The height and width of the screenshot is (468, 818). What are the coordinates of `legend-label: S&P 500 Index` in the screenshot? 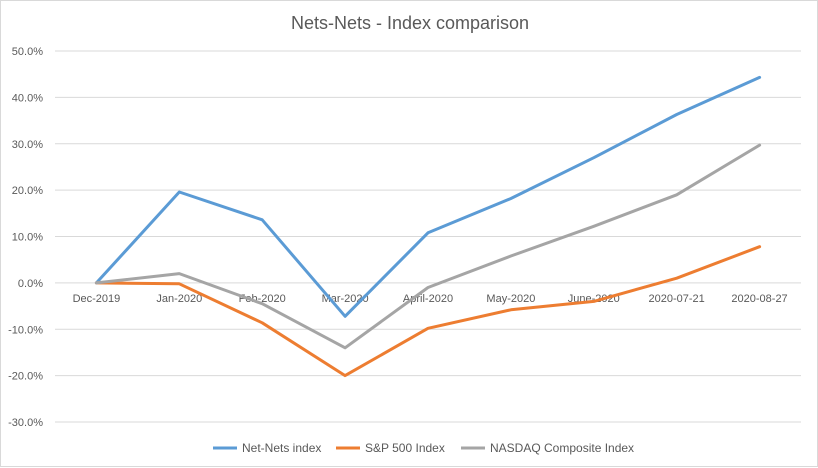 It's located at (405, 448).